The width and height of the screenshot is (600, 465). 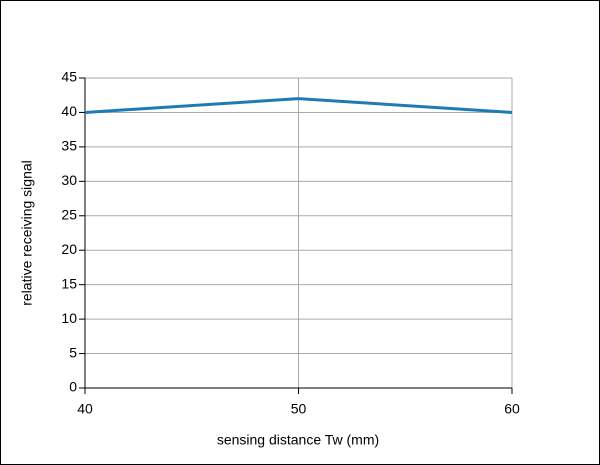 I want to click on y-tick-label: 35, so click(x=69, y=146).